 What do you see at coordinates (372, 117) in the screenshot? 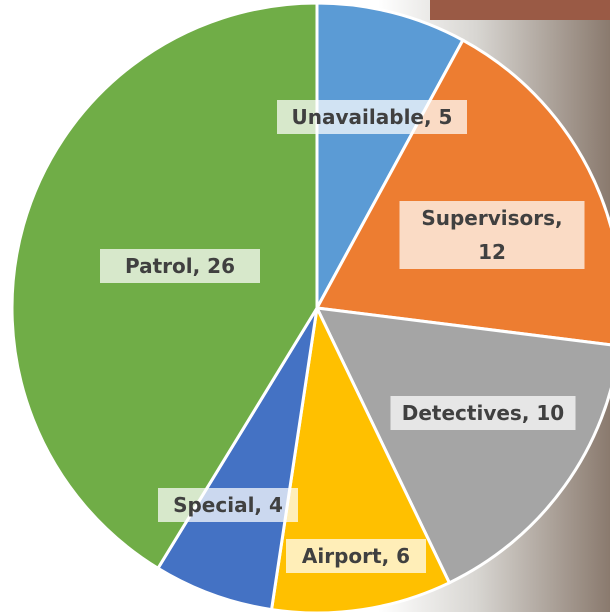
I see `data-label: Unavailable, 5` at bounding box center [372, 117].